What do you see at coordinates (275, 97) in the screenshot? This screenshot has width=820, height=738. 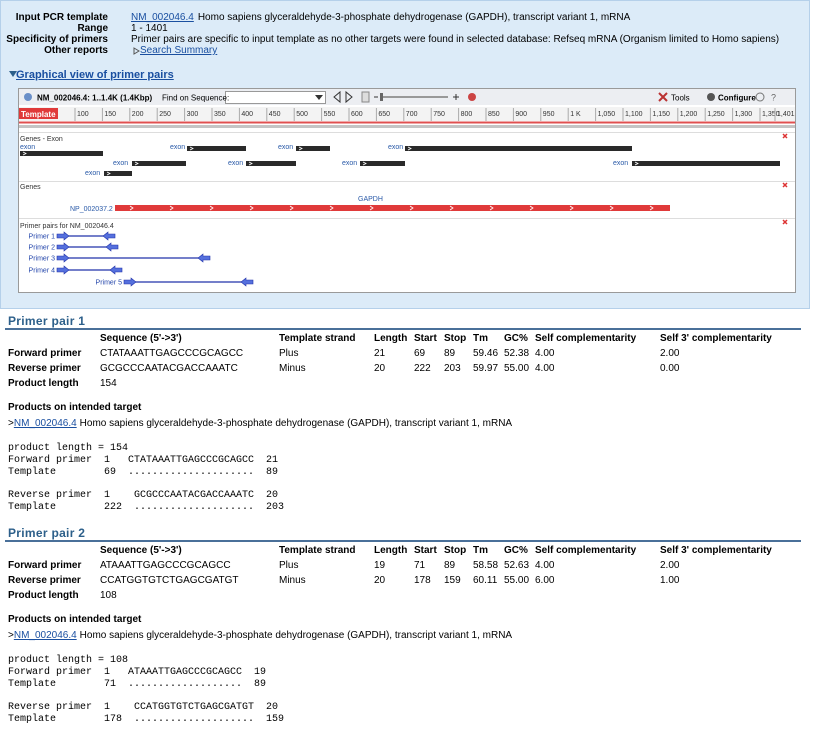 I see `find-input` at bounding box center [275, 97].